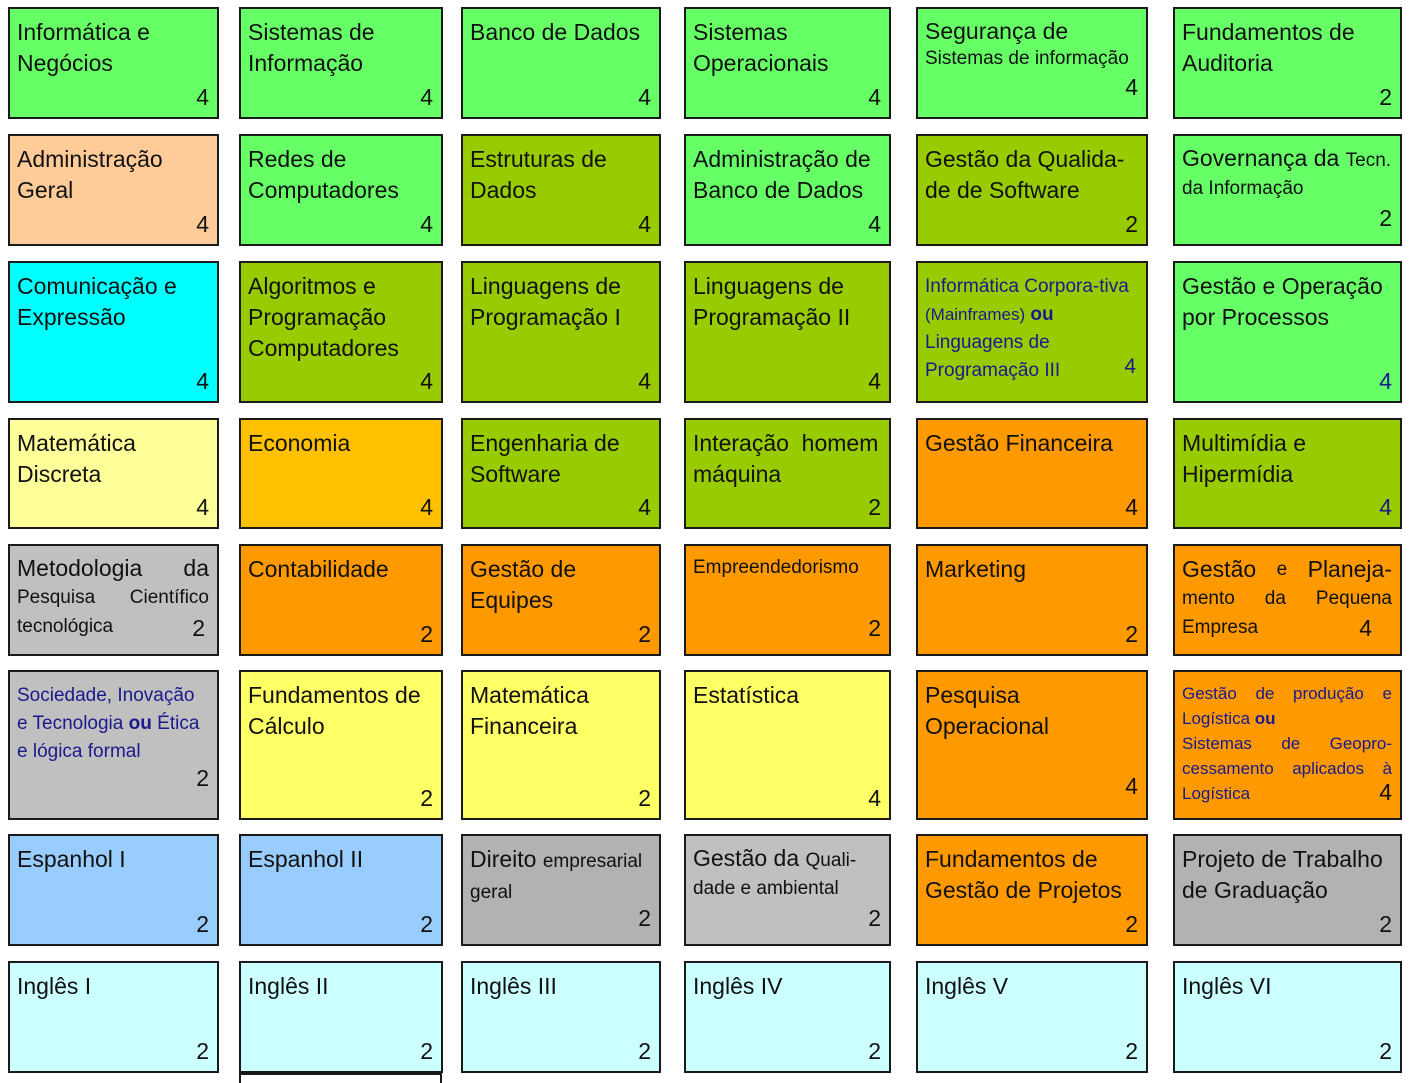  Describe the element at coordinates (83, 47) in the screenshot. I see `course-title: Informática e Negócios` at that location.